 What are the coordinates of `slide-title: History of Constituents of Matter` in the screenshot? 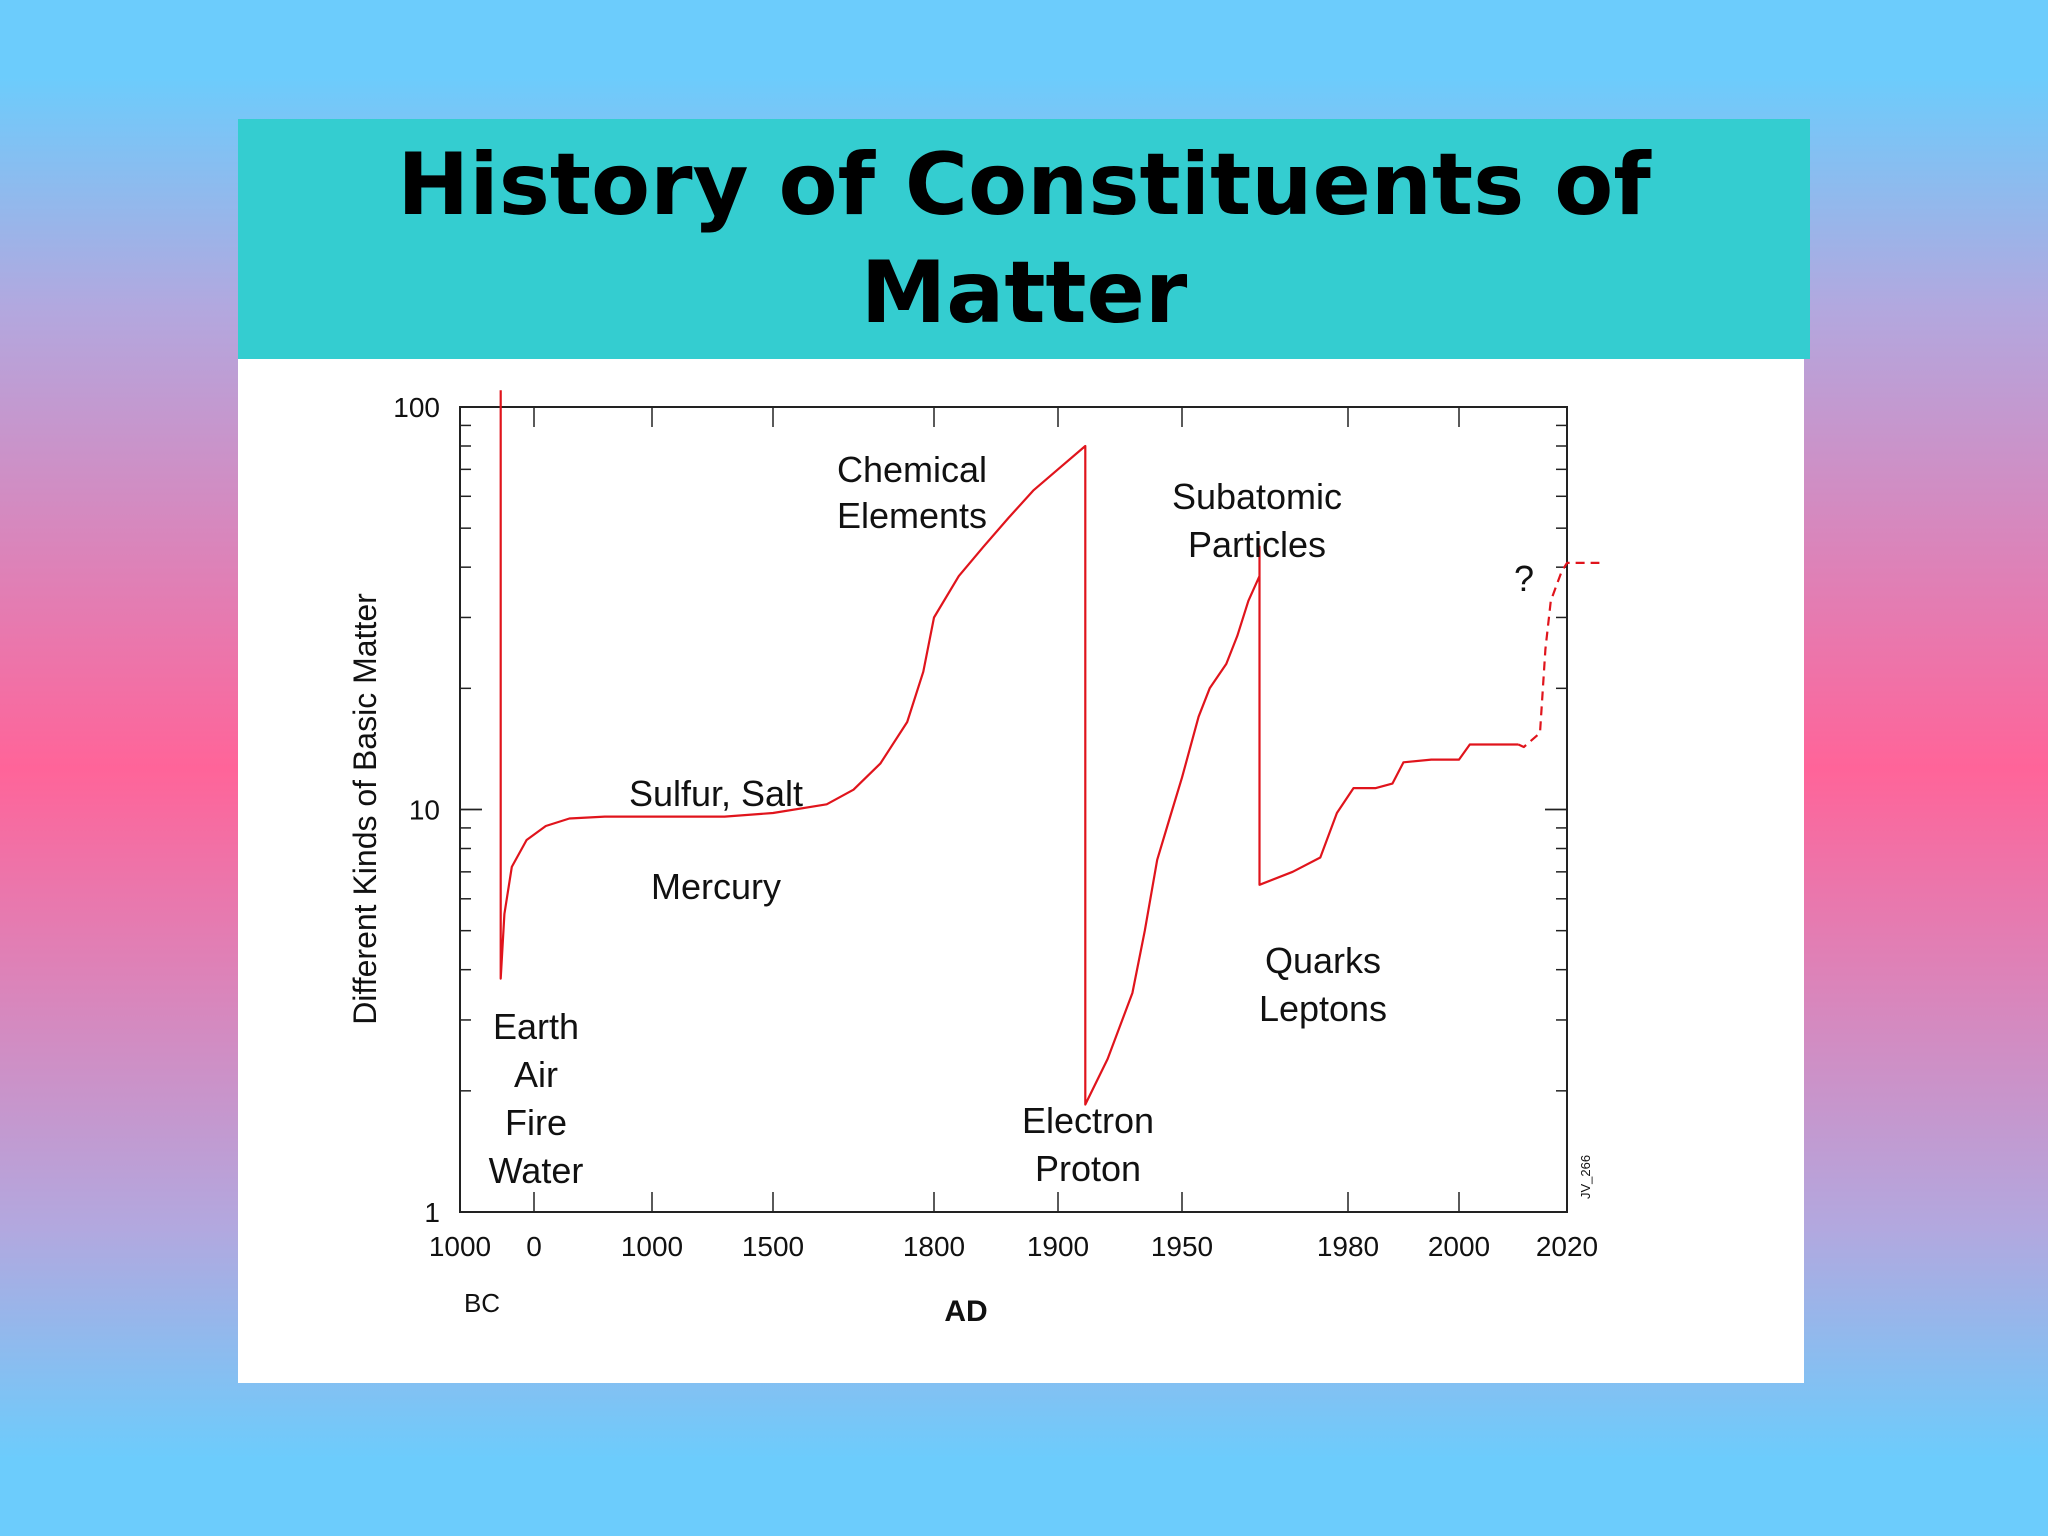 It's located at (1024, 239).